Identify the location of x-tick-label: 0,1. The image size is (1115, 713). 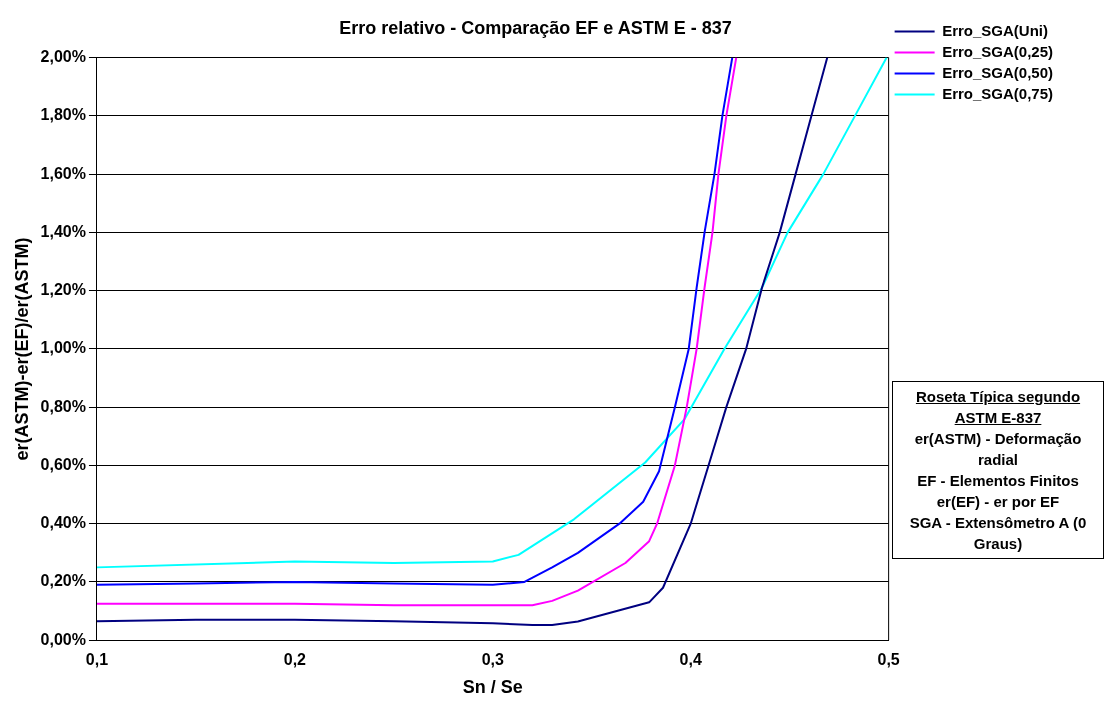
(97, 660).